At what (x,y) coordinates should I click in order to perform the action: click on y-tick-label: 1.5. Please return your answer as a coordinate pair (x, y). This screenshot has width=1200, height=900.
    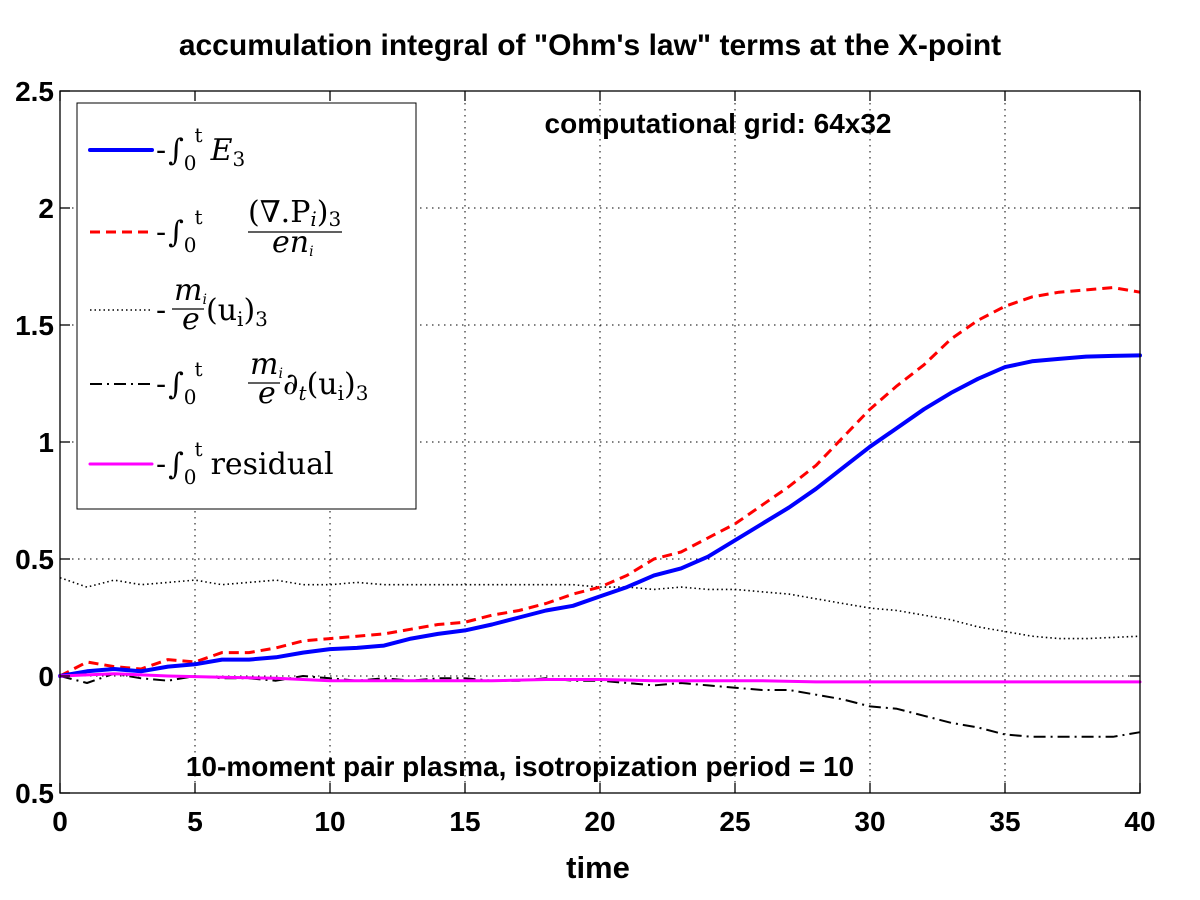
    Looking at the image, I should click on (34, 325).